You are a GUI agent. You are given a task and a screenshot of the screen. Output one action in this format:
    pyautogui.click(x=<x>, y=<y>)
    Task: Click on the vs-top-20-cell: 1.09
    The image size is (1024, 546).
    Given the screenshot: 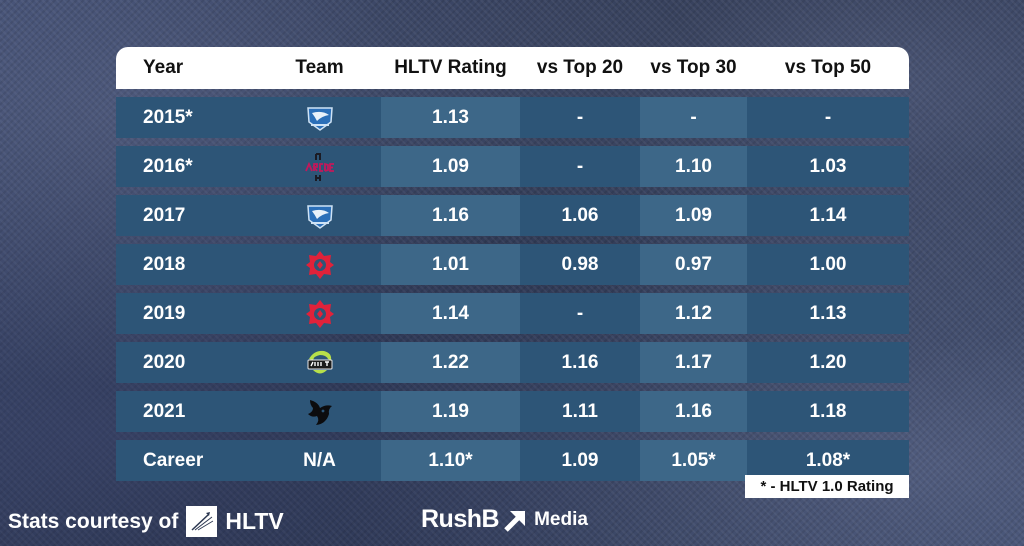 What is the action you would take?
    pyautogui.click(x=580, y=460)
    